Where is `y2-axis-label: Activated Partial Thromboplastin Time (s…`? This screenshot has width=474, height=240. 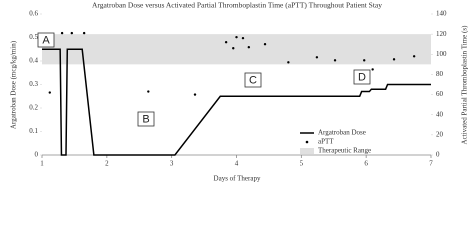
y2-axis-label: Activated Partial Thromboplastin Time (s… is located at coordinates (465, 85).